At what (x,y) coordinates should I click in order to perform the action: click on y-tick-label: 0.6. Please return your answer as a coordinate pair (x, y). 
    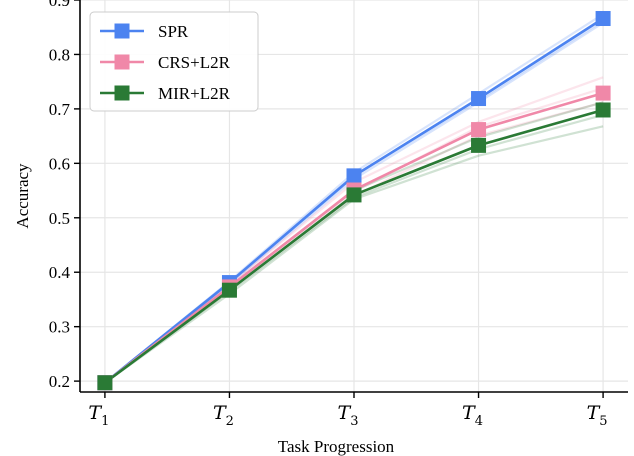
    Looking at the image, I should click on (59, 163).